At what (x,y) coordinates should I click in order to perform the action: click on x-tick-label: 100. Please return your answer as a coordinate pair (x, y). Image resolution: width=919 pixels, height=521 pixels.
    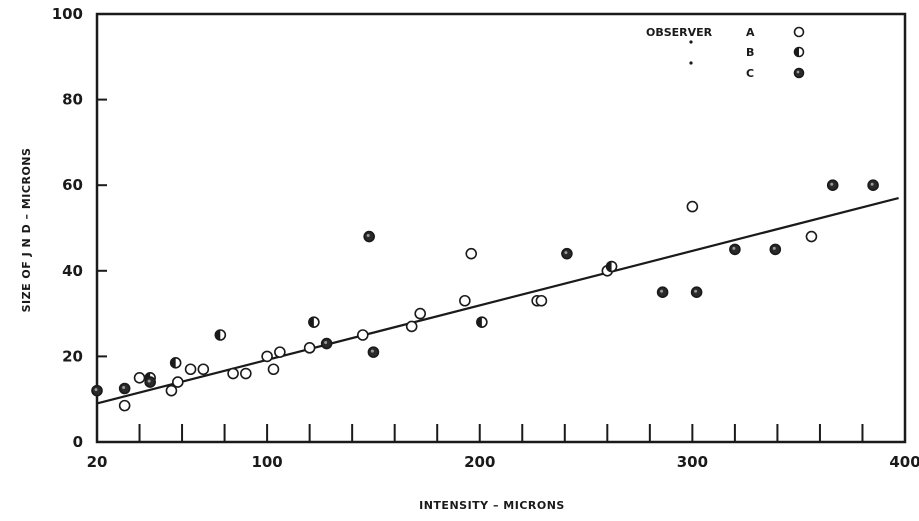
    Looking at the image, I should click on (266, 462).